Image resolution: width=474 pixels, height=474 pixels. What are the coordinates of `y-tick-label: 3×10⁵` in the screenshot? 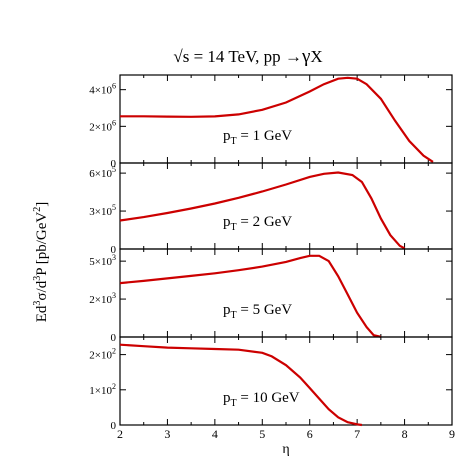 It's located at (102, 210).